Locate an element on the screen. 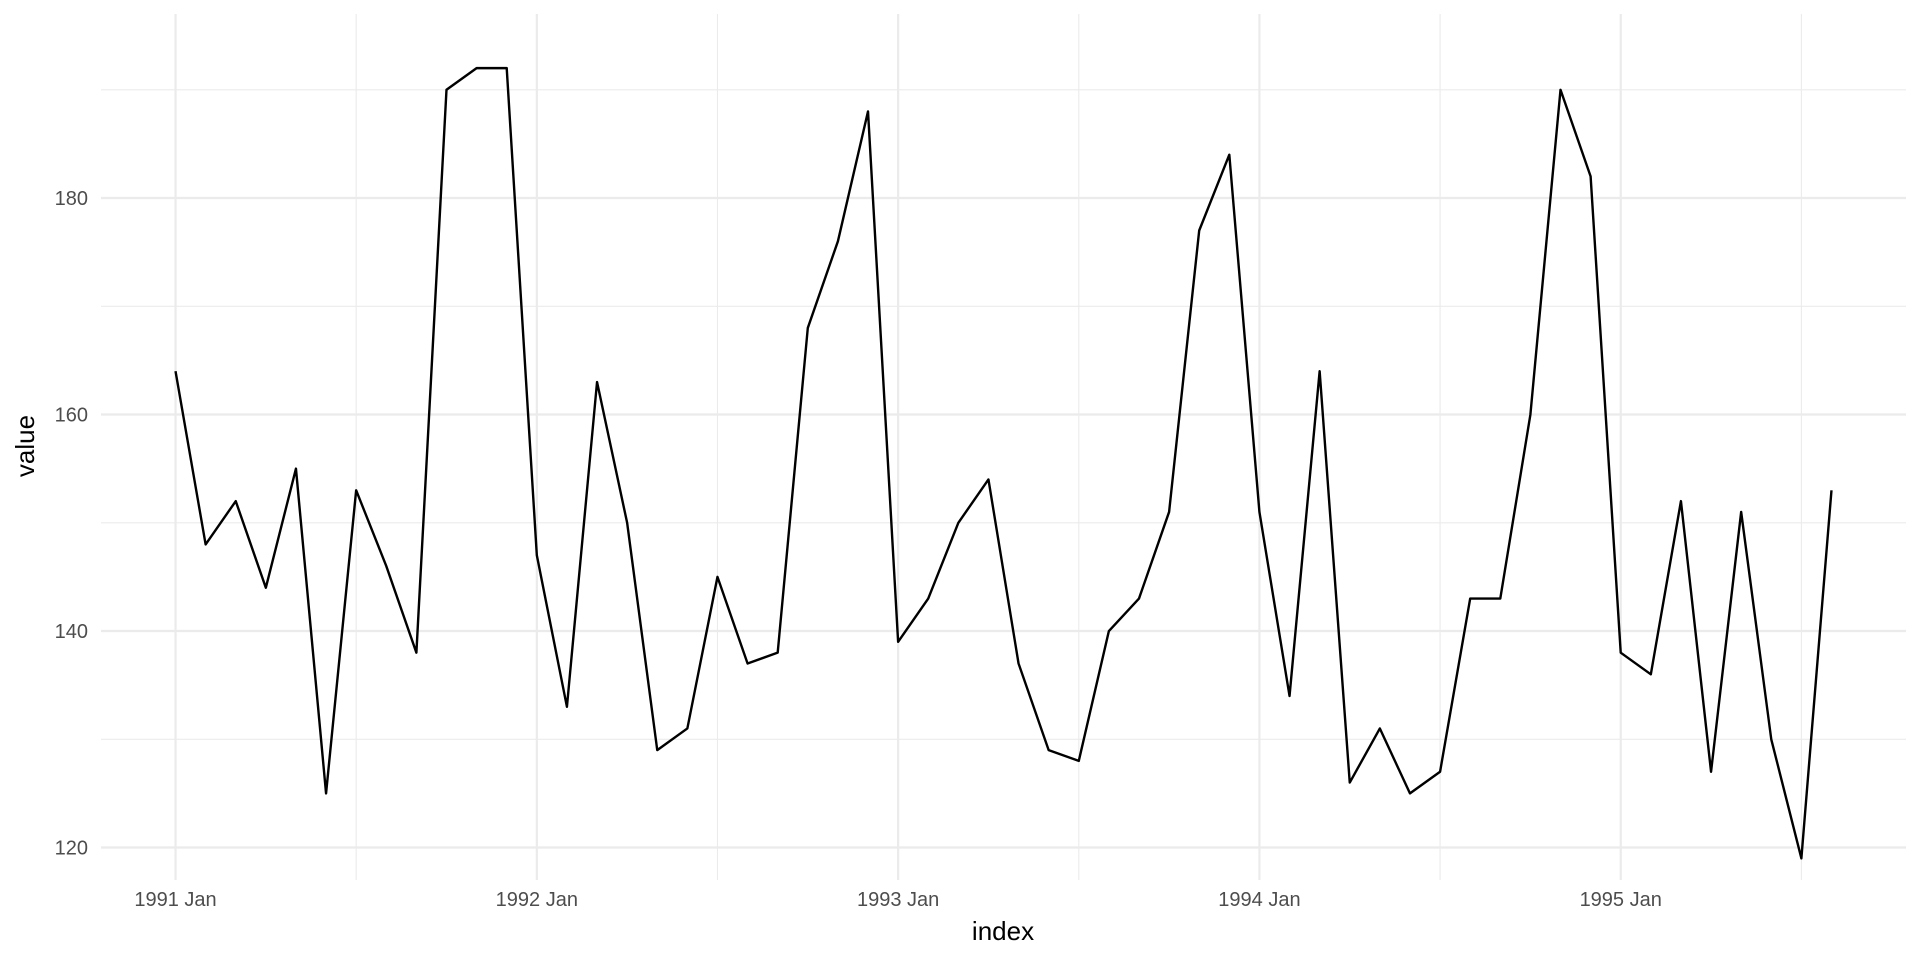  x-tick-label: 1994 Jan is located at coordinates (1259, 900).